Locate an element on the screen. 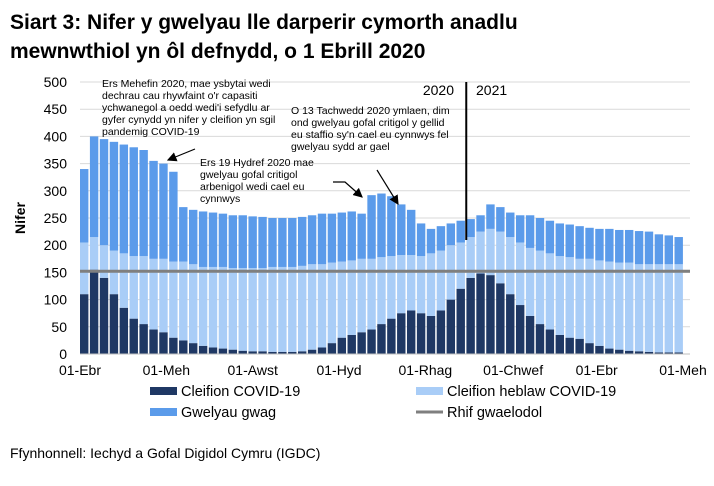 This screenshot has height=486, width=714. x-tick-label: 01-Ebr is located at coordinates (80, 370).